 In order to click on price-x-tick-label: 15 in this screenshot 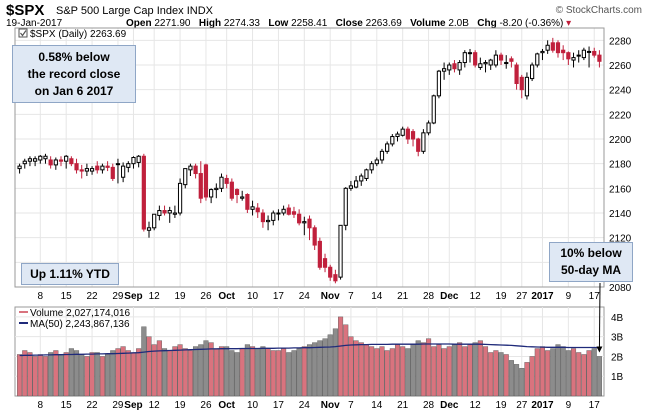, I will do `click(67, 296)`.